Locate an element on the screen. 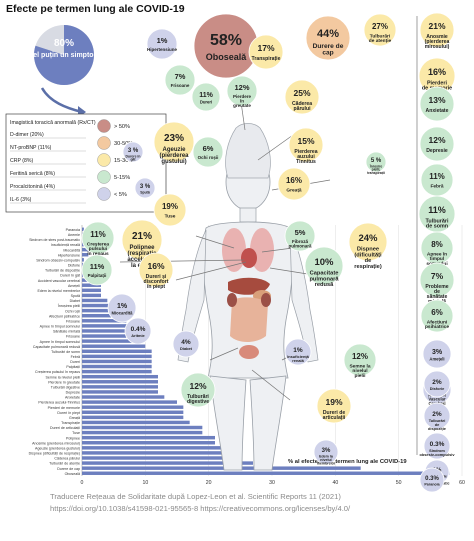 The image size is (474, 541). circle-label: Diabet is located at coordinates (186, 348).